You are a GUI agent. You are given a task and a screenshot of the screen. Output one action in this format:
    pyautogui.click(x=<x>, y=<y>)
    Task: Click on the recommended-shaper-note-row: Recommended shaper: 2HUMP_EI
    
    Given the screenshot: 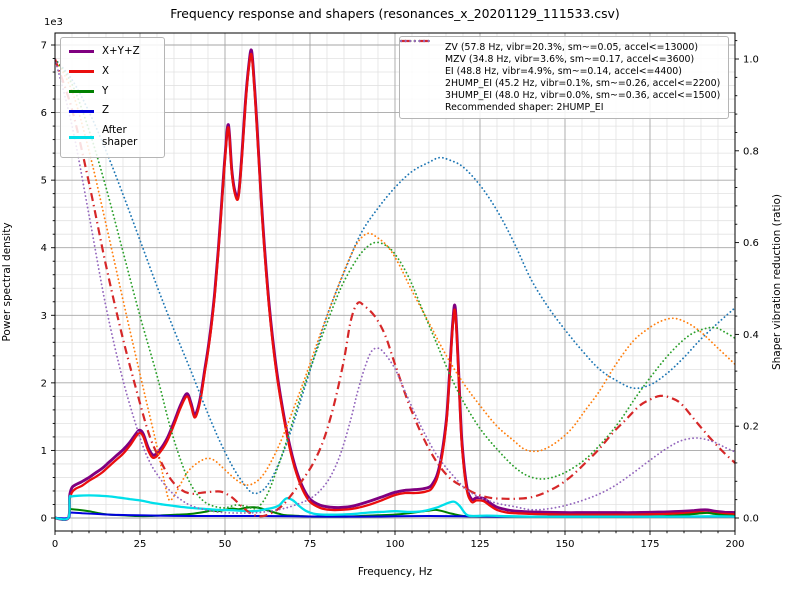 What is the action you would take?
    pyautogui.click(x=564, y=107)
    